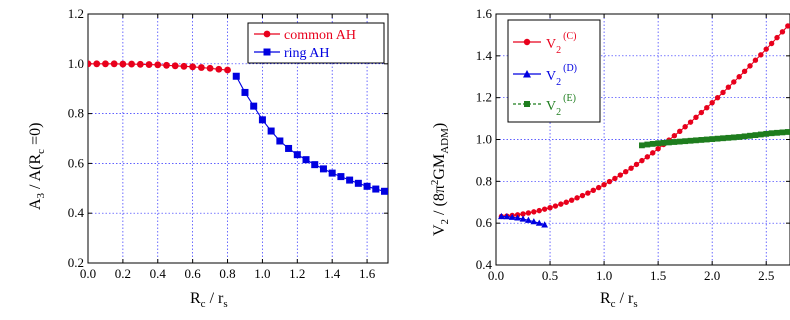 The width and height of the screenshot is (790, 320). I want to click on x-tick-label: 1.6, so click(367, 273).